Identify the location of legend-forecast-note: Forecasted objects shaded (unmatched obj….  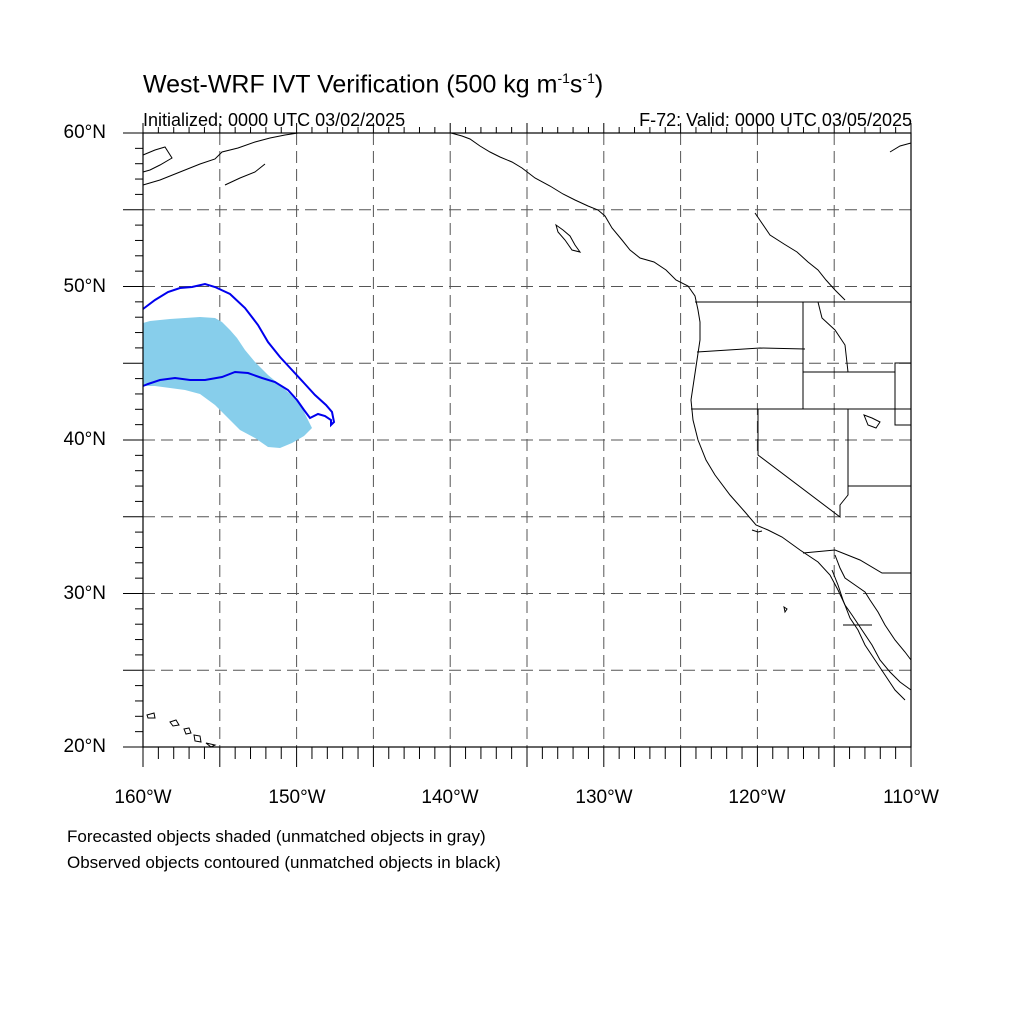
(276, 836).